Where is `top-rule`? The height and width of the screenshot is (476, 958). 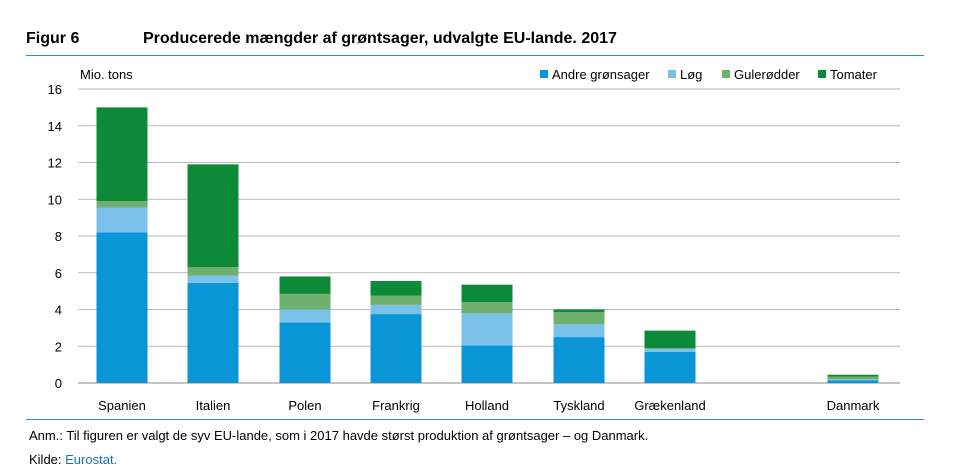
top-rule is located at coordinates (475, 55).